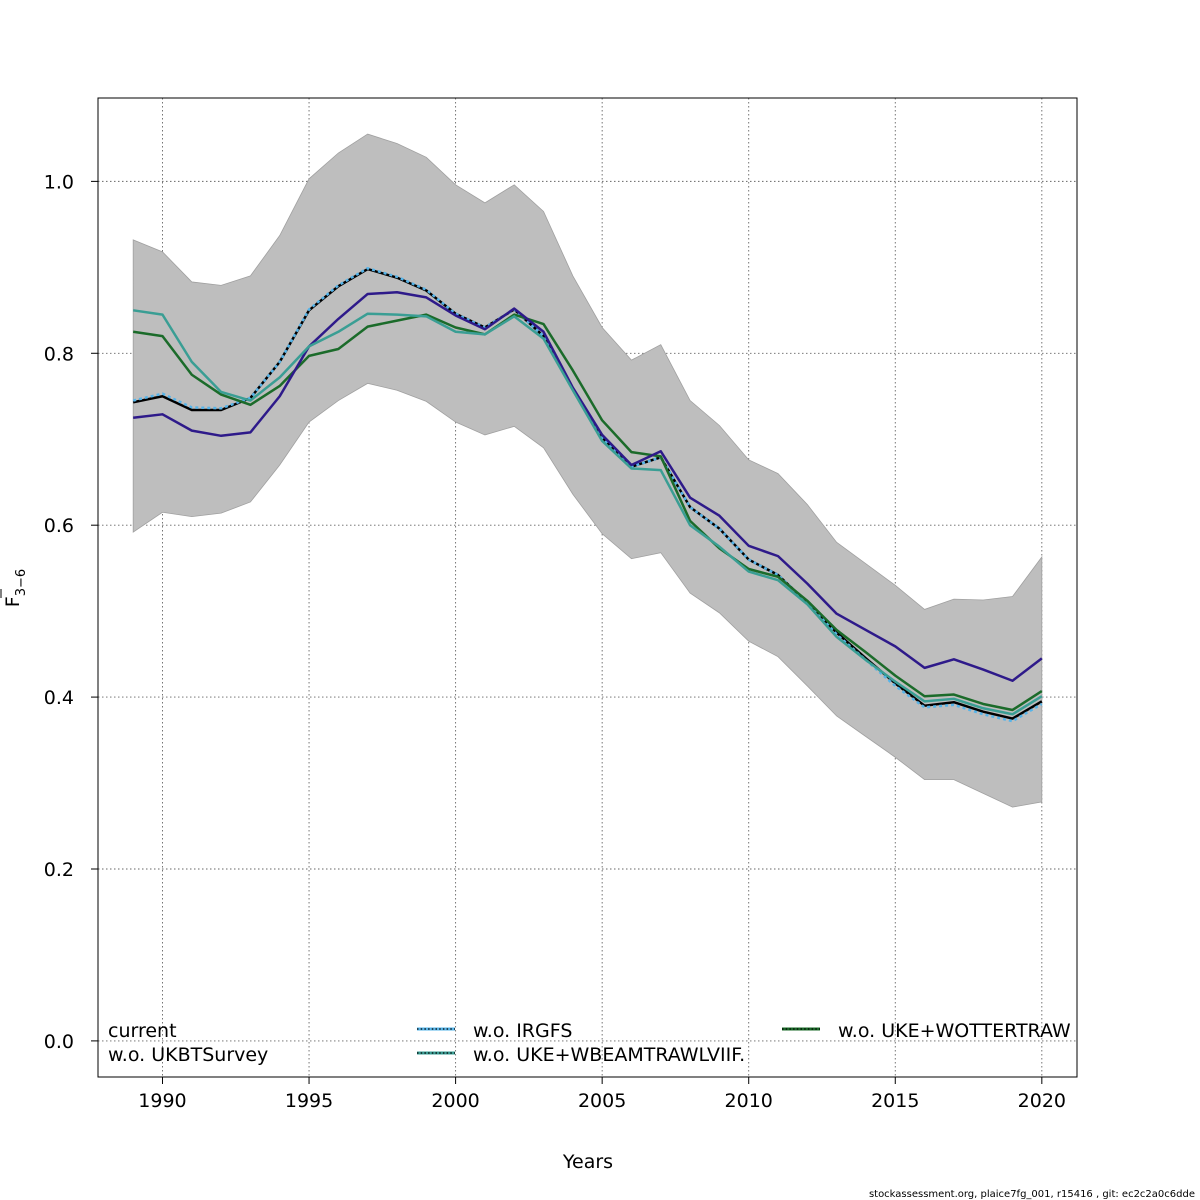 This screenshot has height=1200, width=1200. Describe the element at coordinates (59, 182) in the screenshot. I see `y-tick-label: 1.0` at that location.